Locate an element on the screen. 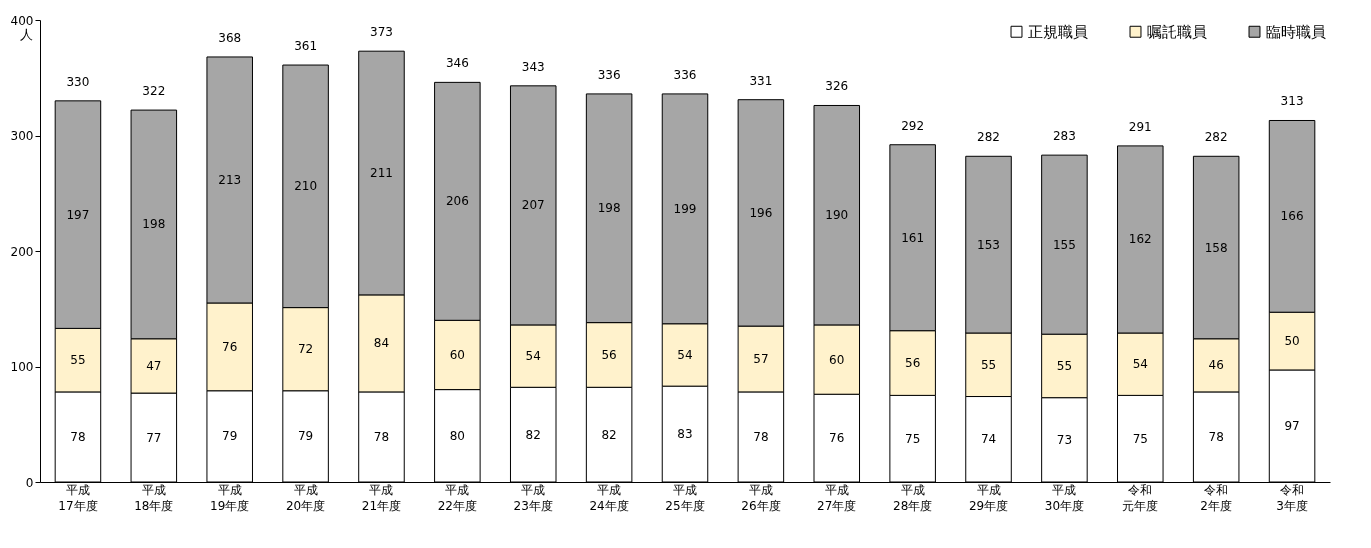 Image resolution: width=1371 pixels, height=548 pixels. x-tick-label: 平成24年度 is located at coordinates (609, 497).